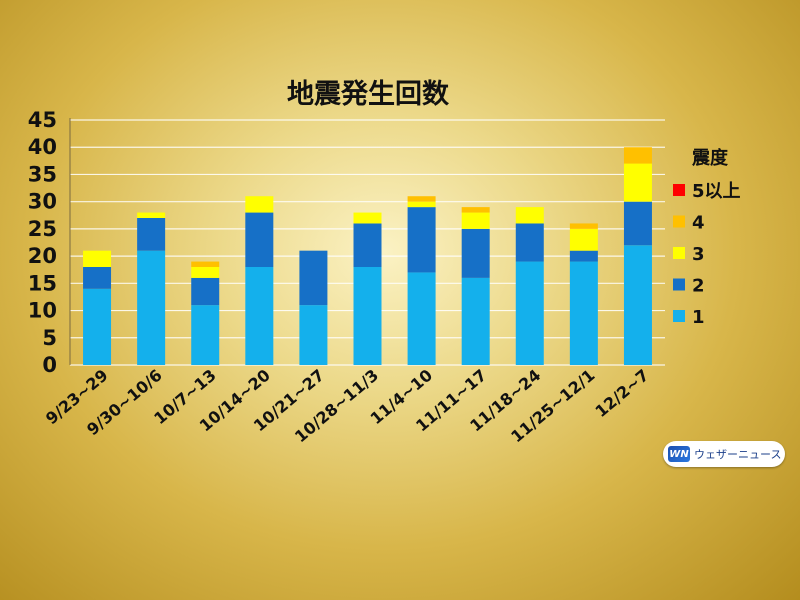 This screenshot has width=800, height=600. Describe the element at coordinates (716, 191) in the screenshot. I see `legend-label: 5以上` at that location.